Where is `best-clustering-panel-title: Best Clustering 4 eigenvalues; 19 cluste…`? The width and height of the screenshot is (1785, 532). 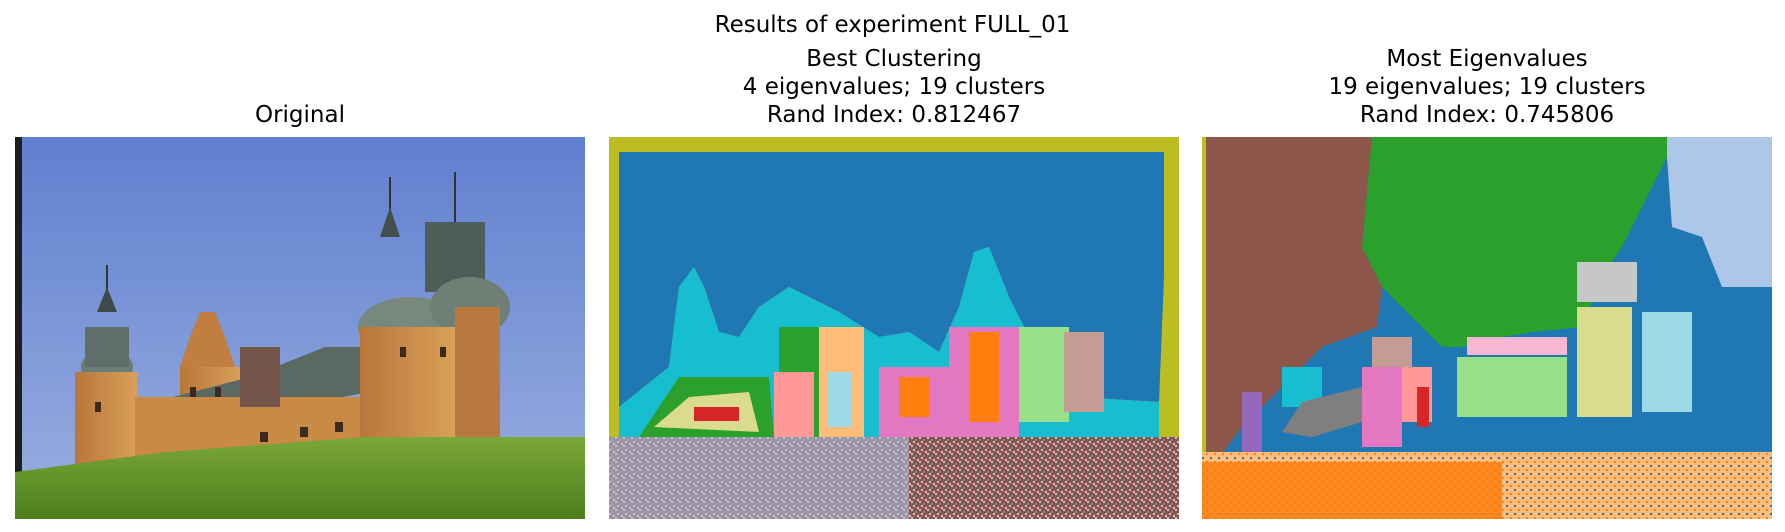
best-clustering-panel-title: Best Clustering 4 eigenvalues; 19 cluste… is located at coordinates (894, 87).